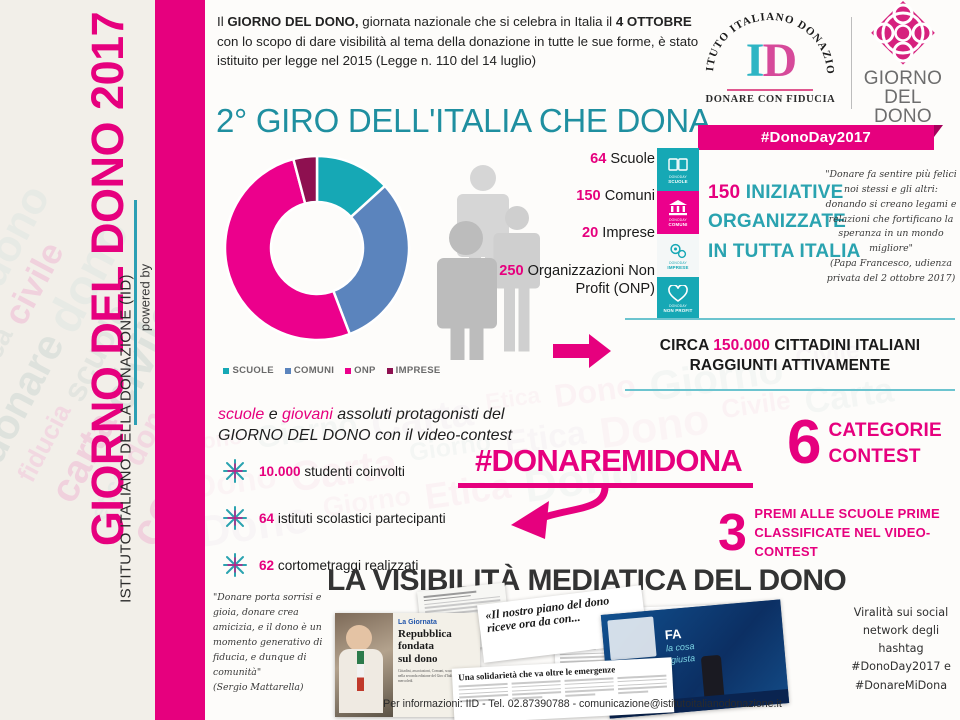 The image size is (960, 720). Describe the element at coordinates (678, 169) in the screenshot. I see `badge-scuole: DONODAY SCUOLE` at that location.